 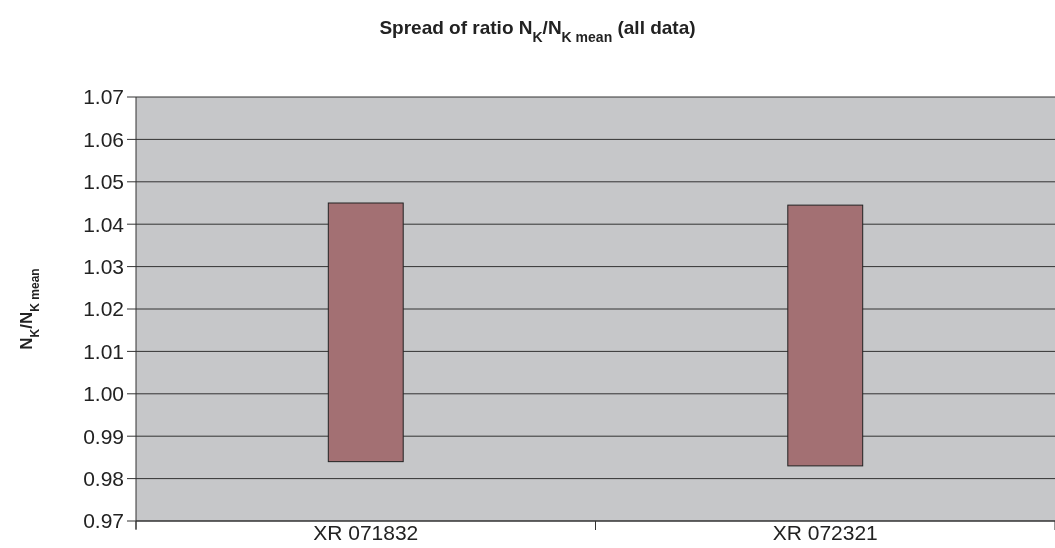 I want to click on y-tick-label: 0.97, so click(x=103, y=521).